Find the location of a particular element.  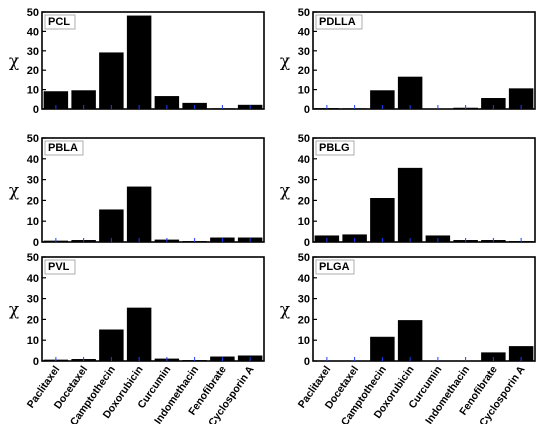

panel-pbla: 0 10 20 30 40 50 χ PBLA is located at coordinates (137, 191).